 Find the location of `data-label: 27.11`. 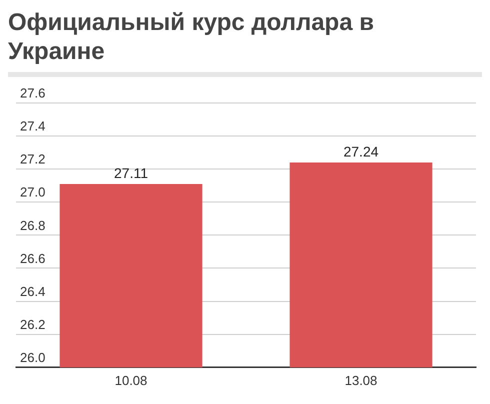

data-label: 27.11 is located at coordinates (131, 172).